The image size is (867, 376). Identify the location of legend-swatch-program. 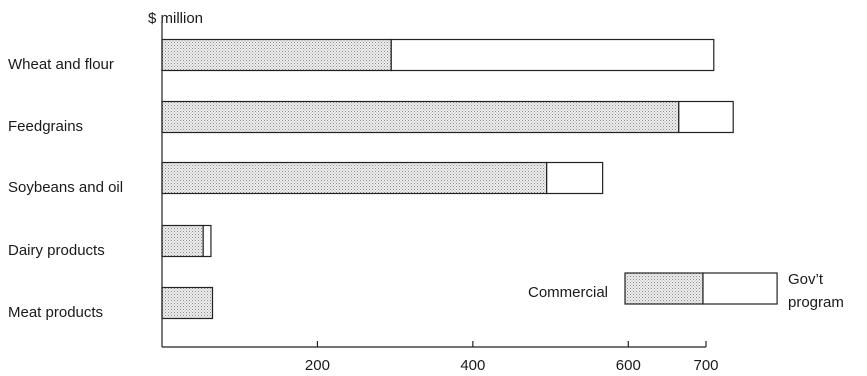
(740, 288).